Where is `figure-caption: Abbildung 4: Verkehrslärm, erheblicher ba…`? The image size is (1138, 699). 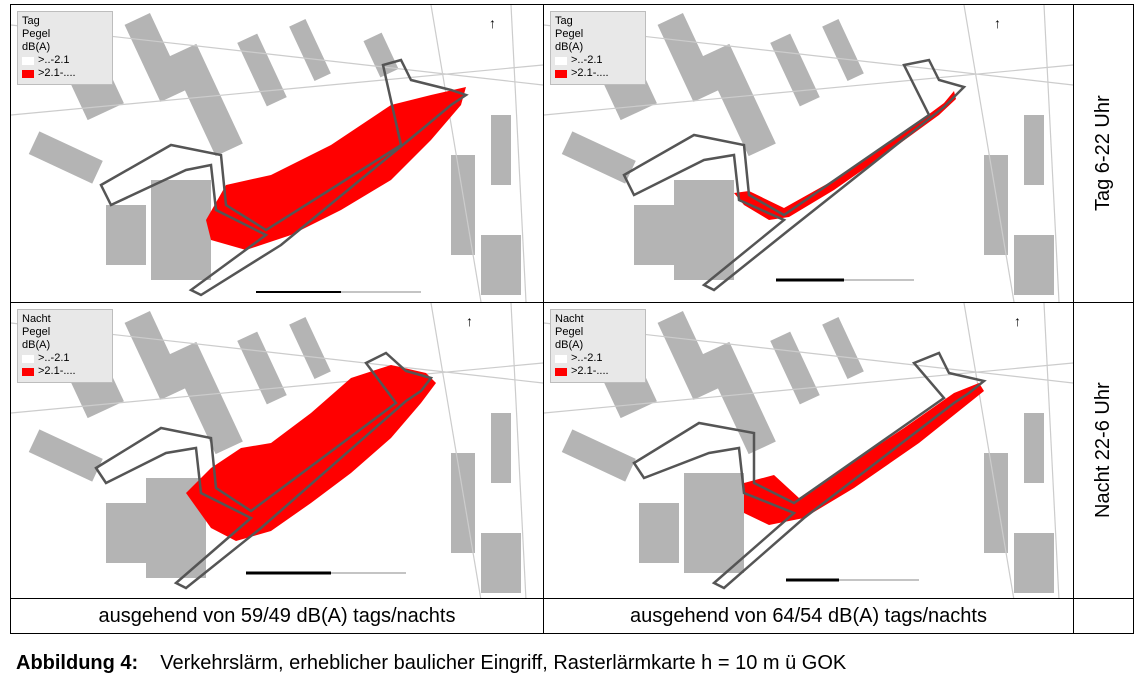 figure-caption: Abbildung 4: Verkehrslärm, erheblicher ba… is located at coordinates (431, 663).